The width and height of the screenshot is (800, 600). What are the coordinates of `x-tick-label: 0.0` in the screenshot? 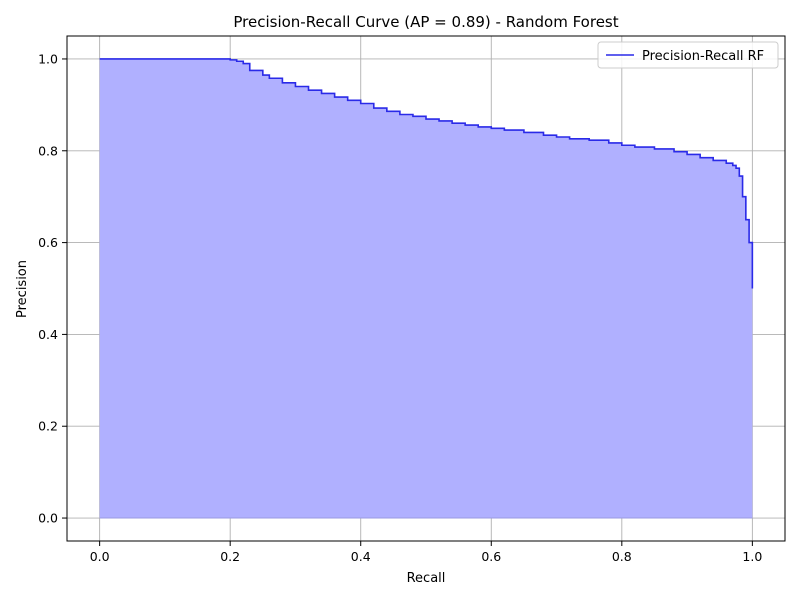 It's located at (100, 556).